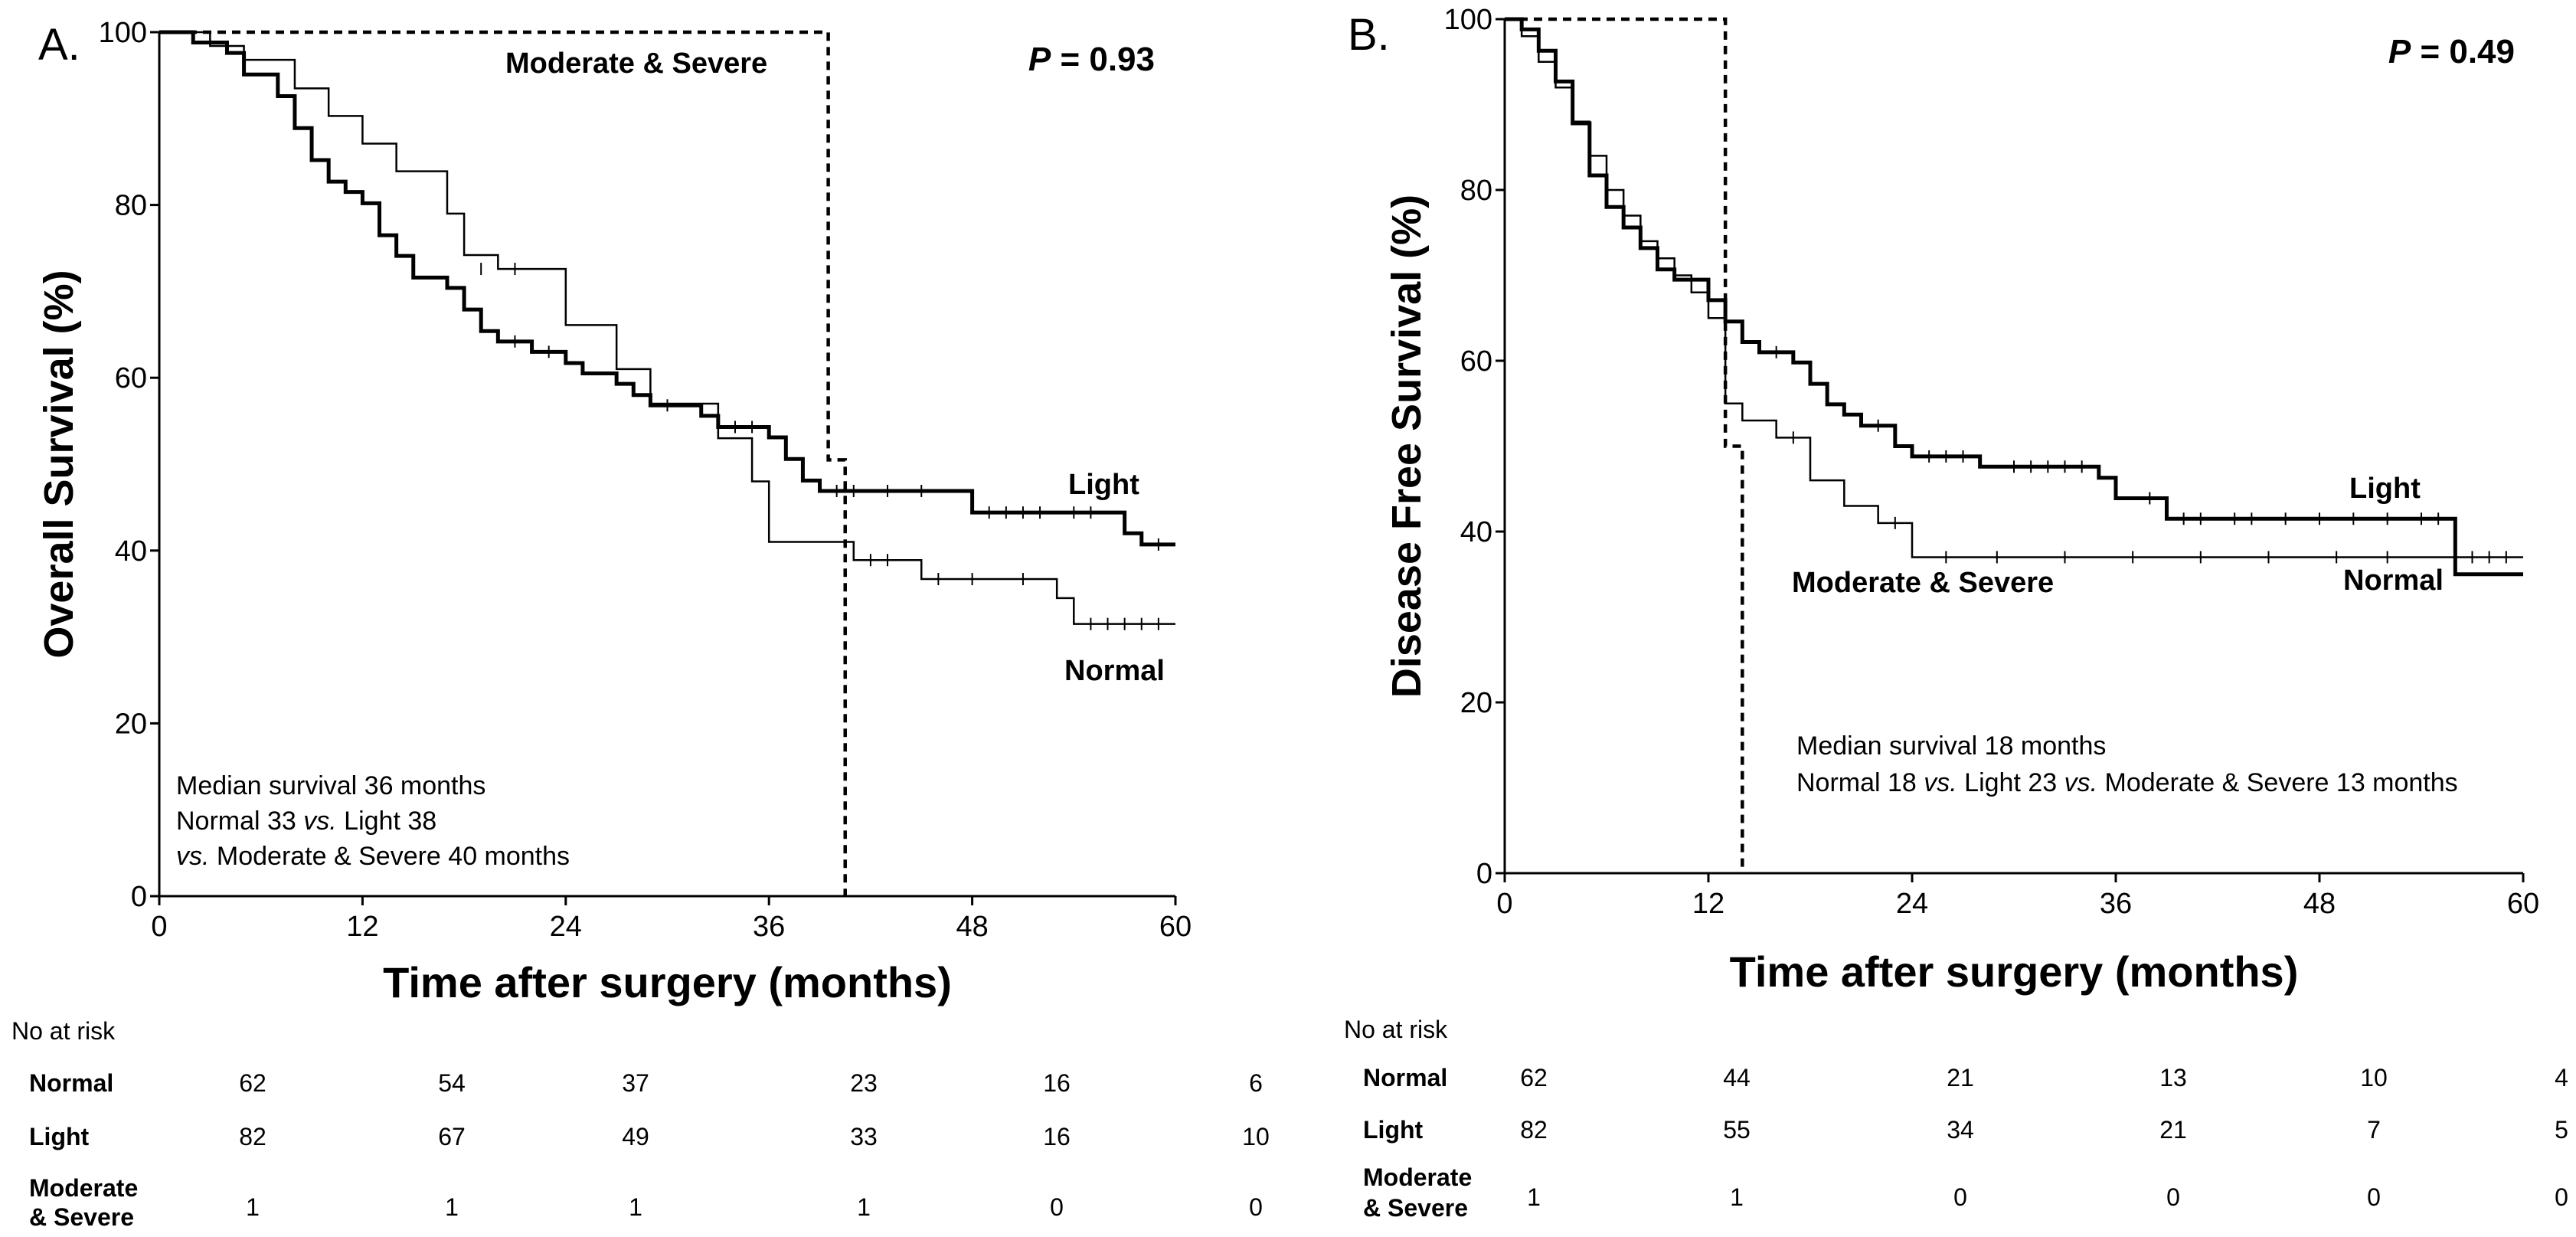 This screenshot has height=1237, width=2576. Describe the element at coordinates (864, 1136) in the screenshot. I see `risk-count: 33` at that location.